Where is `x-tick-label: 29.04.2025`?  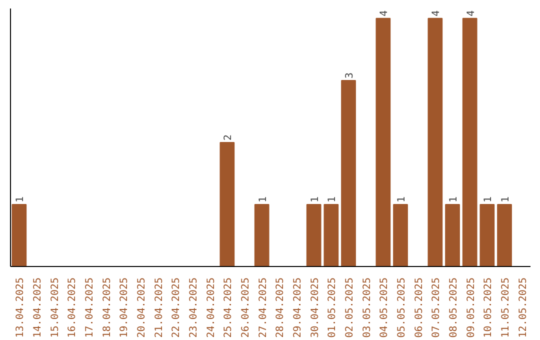
x-tick-label: 29.04.2025 is located at coordinates (298, 307).